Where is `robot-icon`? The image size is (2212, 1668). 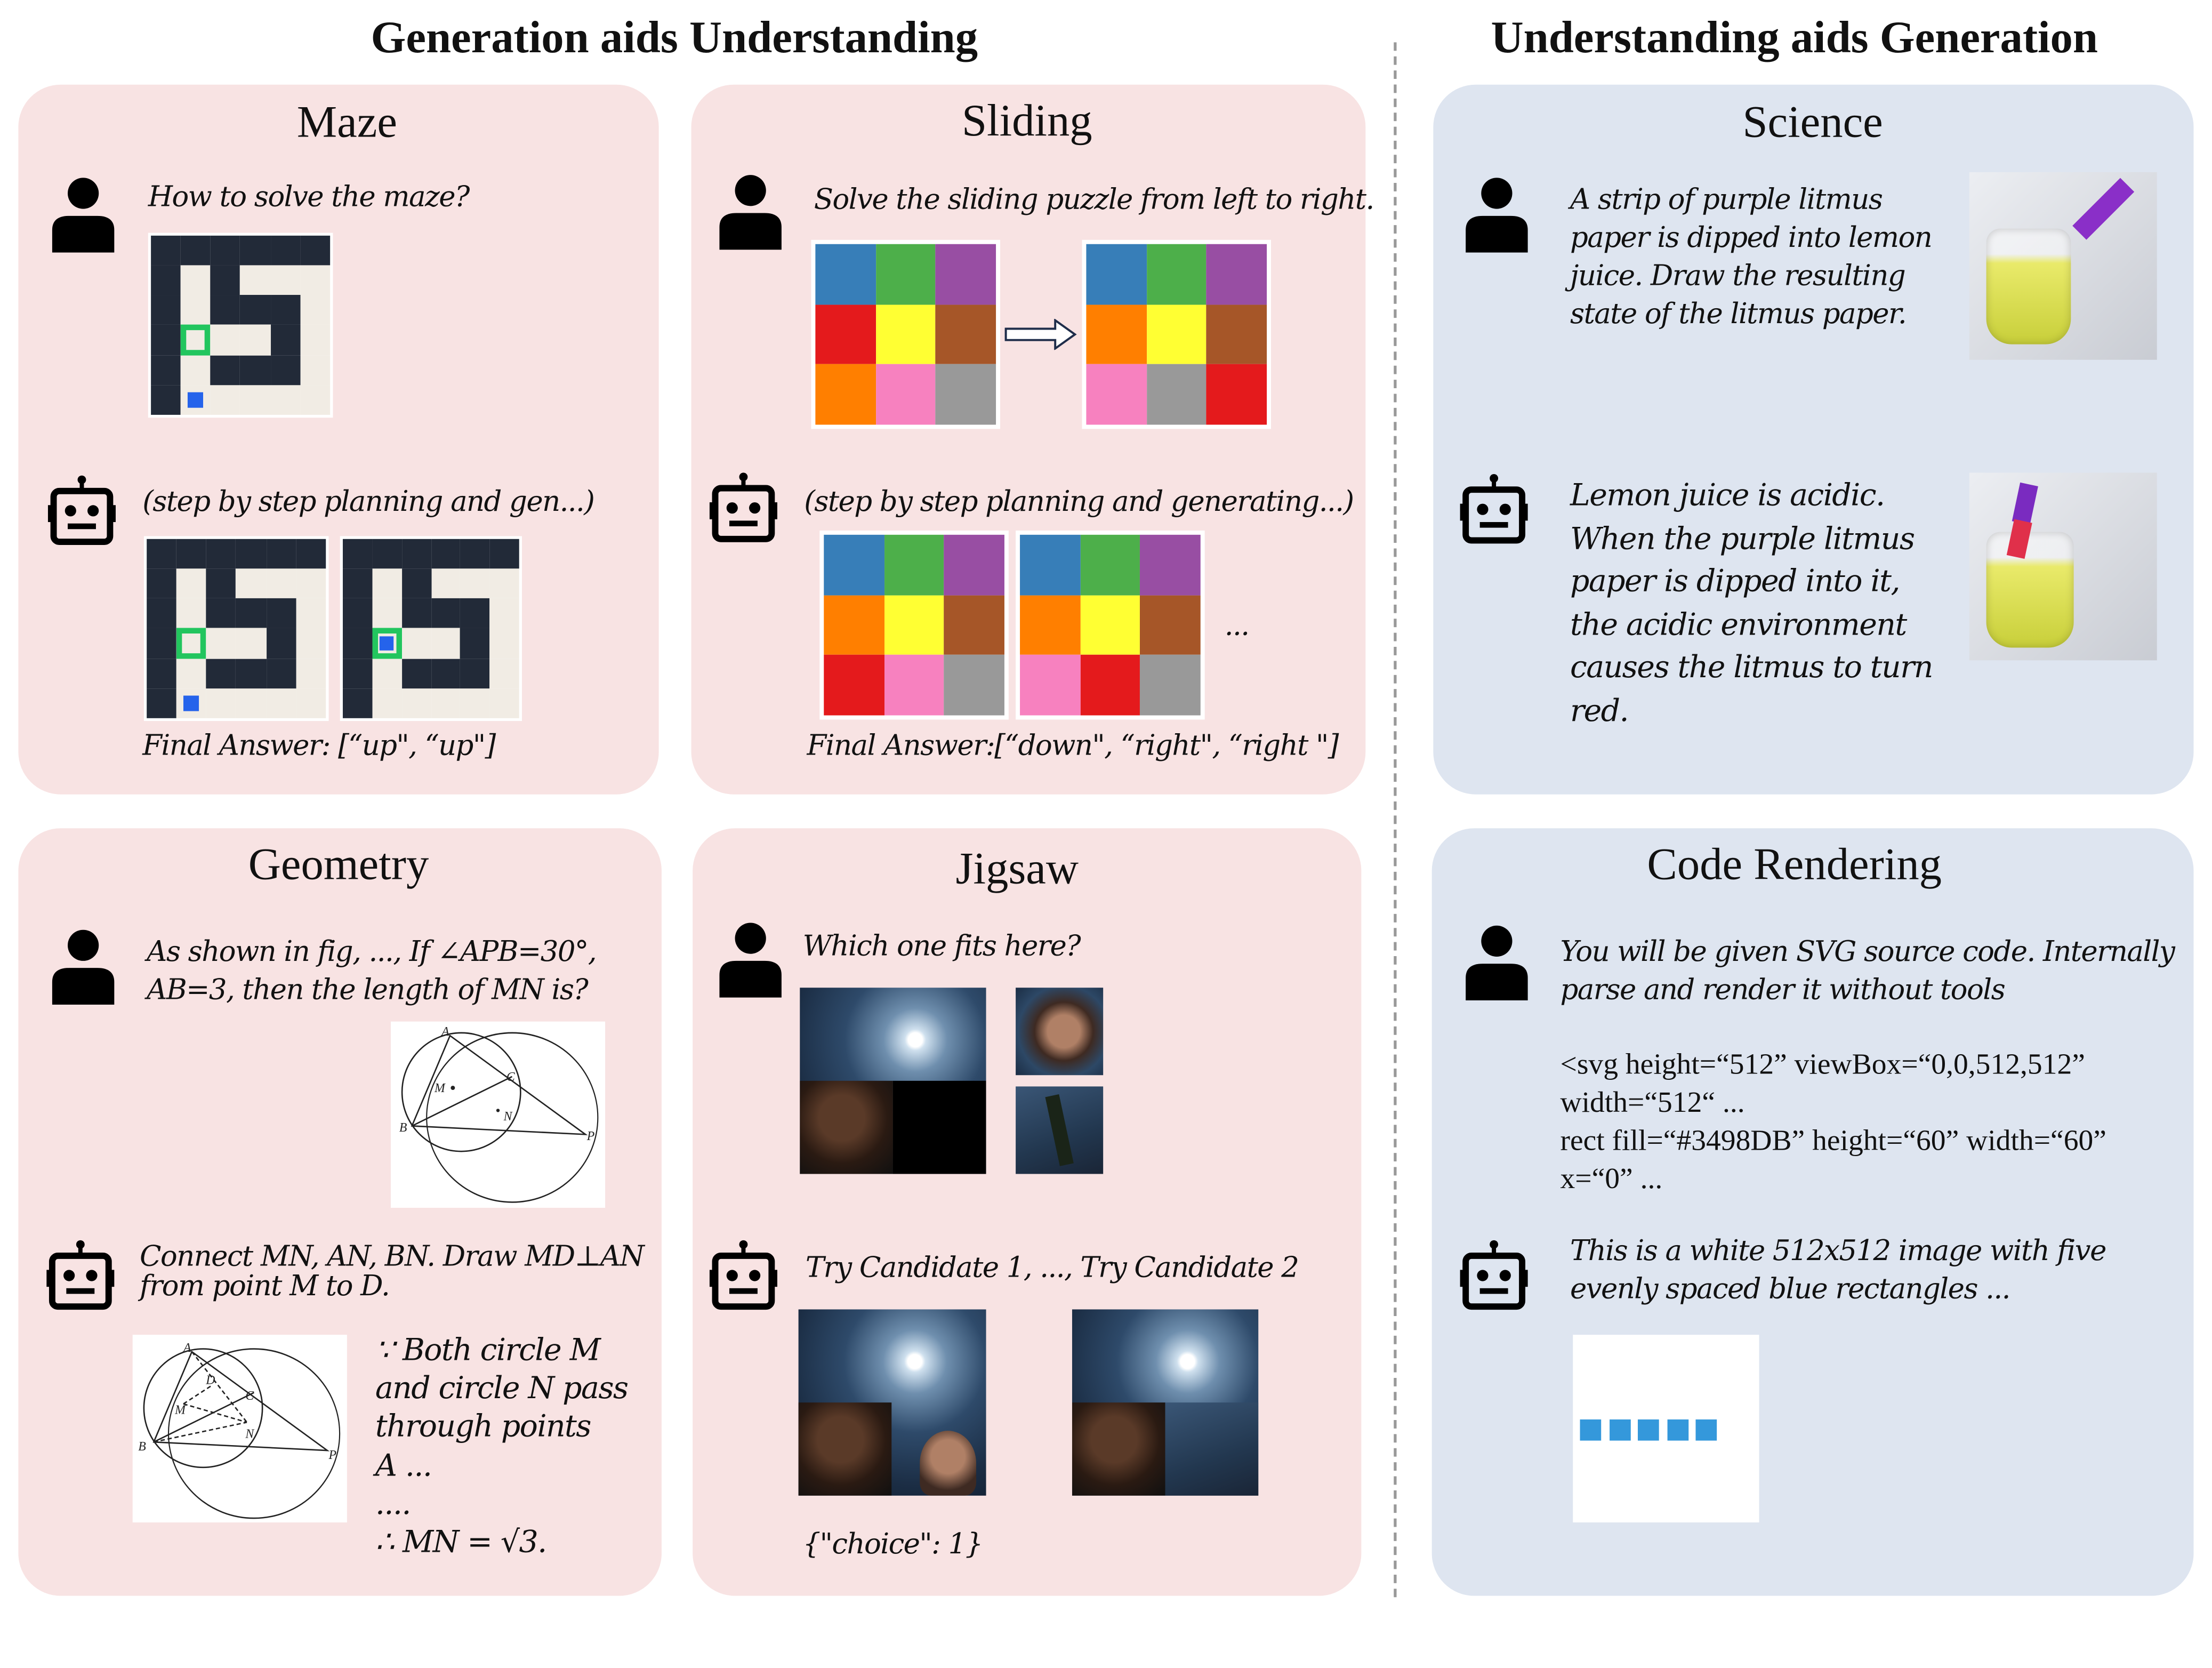 robot-icon is located at coordinates (82, 515).